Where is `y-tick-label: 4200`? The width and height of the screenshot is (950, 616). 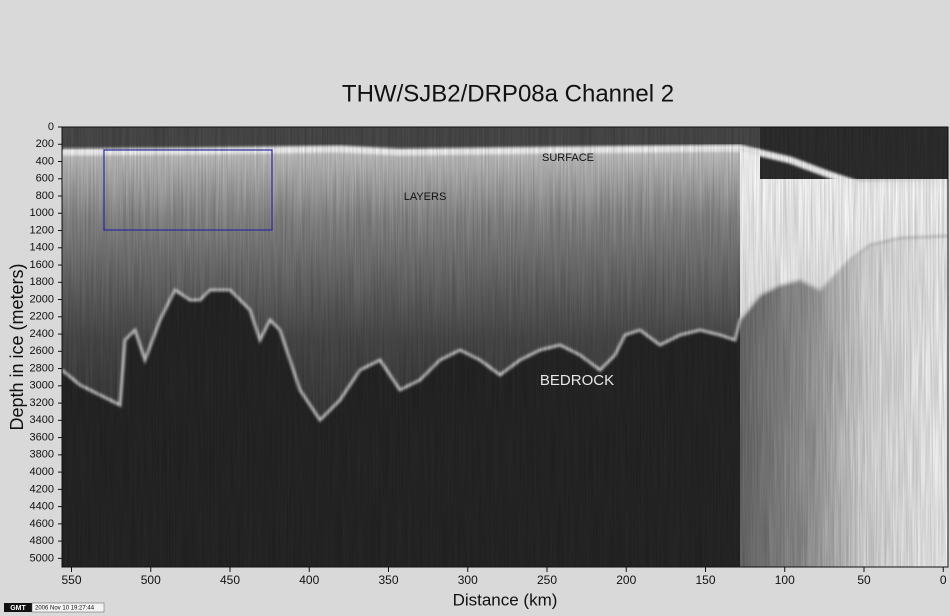
y-tick-label: 4200 is located at coordinates (42, 489).